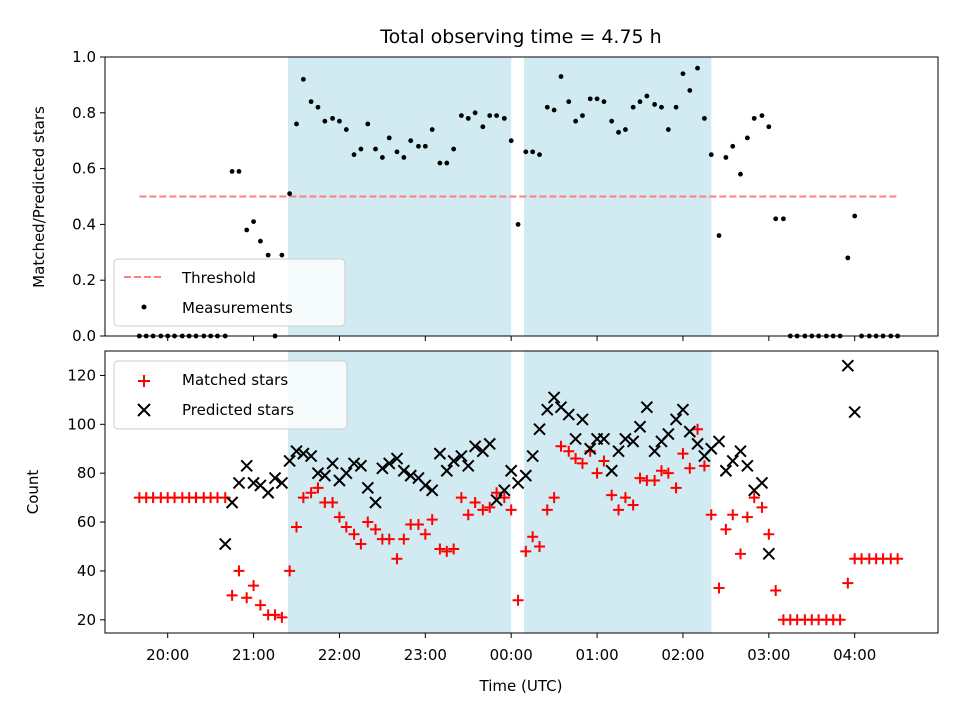 Image resolution: width=960 pixels, height=720 pixels. I want to click on legend-matched-label: Matched stars, so click(235, 380).